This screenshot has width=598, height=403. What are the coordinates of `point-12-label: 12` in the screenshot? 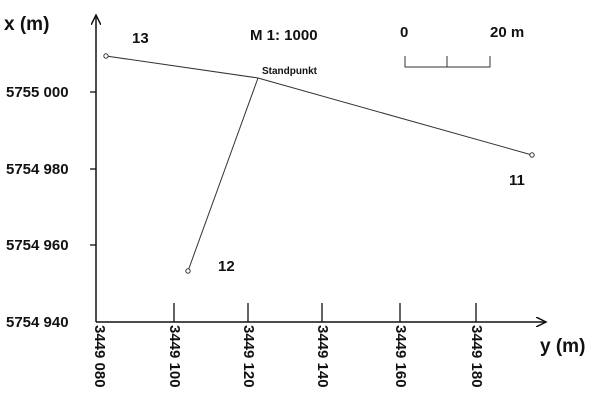 It's located at (226, 266).